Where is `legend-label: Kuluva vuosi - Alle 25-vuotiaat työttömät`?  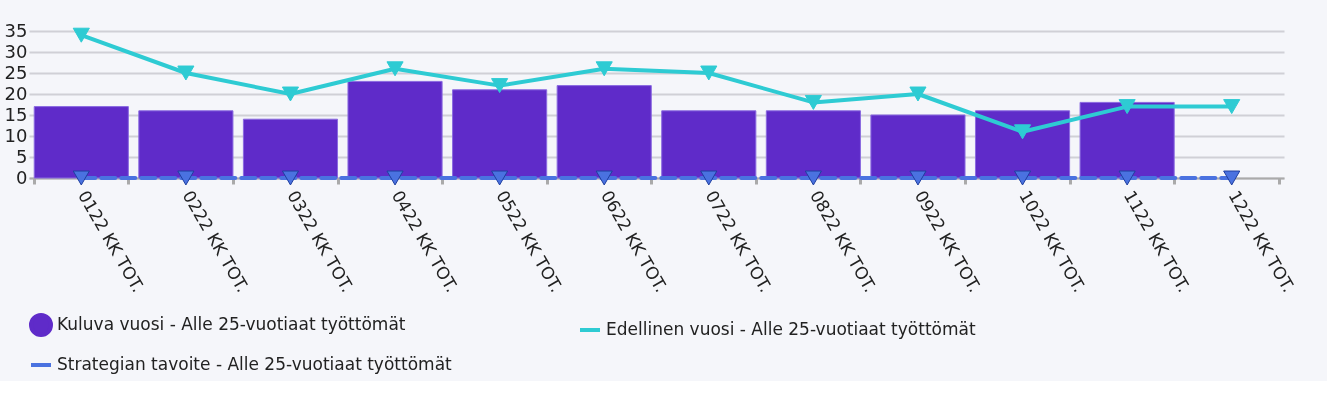 legend-label: Kuluva vuosi - Alle 25-vuotiaat työttömät is located at coordinates (231, 324).